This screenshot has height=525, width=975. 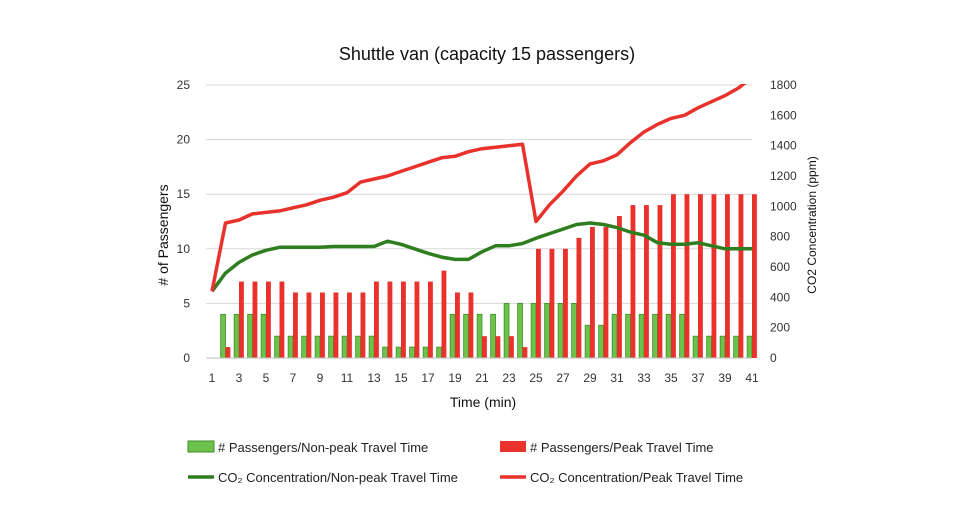 What do you see at coordinates (622, 447) in the screenshot?
I see `legend-label: # Passengers/Peak Travel Time` at bounding box center [622, 447].